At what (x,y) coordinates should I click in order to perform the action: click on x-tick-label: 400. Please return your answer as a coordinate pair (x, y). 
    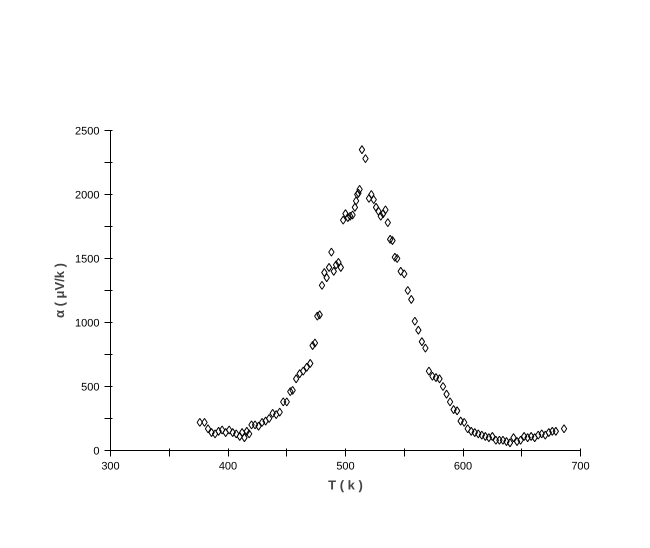
    Looking at the image, I should click on (228, 466).